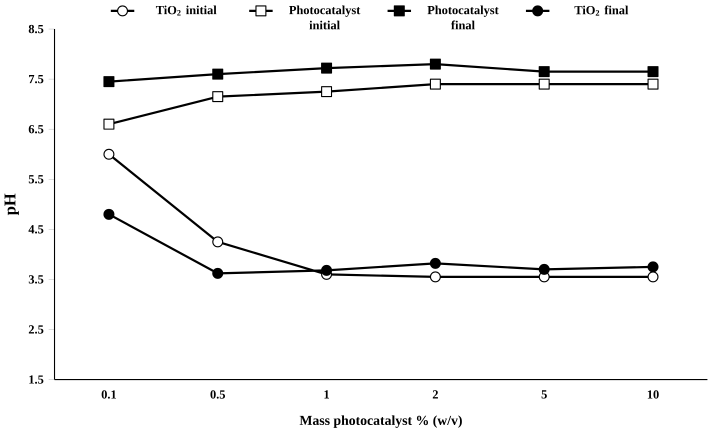 The image size is (712, 432). Describe the element at coordinates (36, 179) in the screenshot. I see `y-tick-label: 5.5` at that location.